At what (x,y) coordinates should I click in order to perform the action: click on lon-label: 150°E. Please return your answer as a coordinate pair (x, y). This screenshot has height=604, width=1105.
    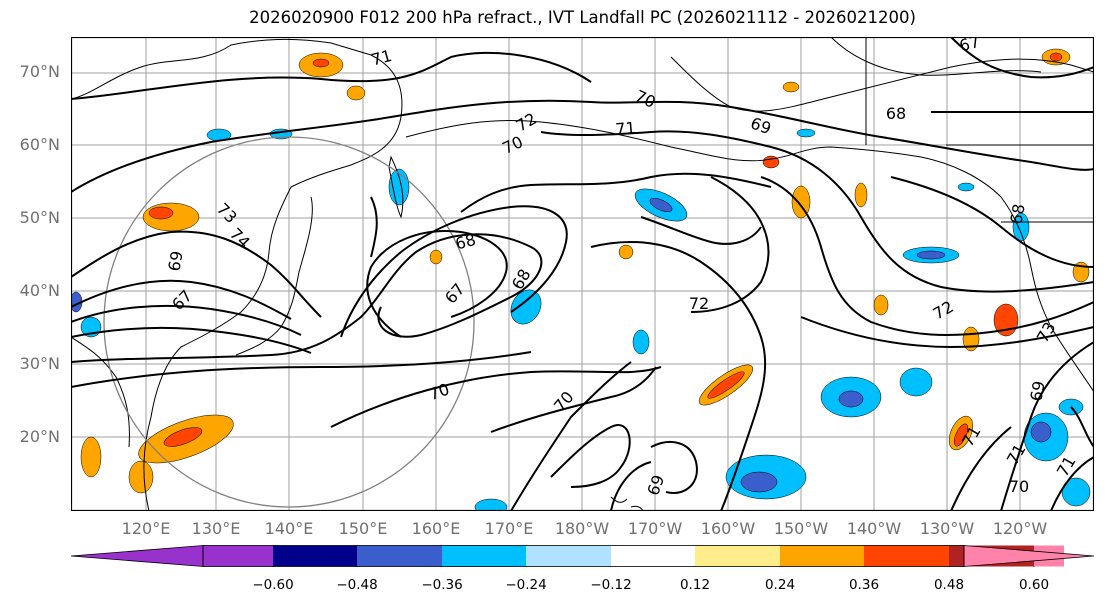
    Looking at the image, I should click on (363, 528).